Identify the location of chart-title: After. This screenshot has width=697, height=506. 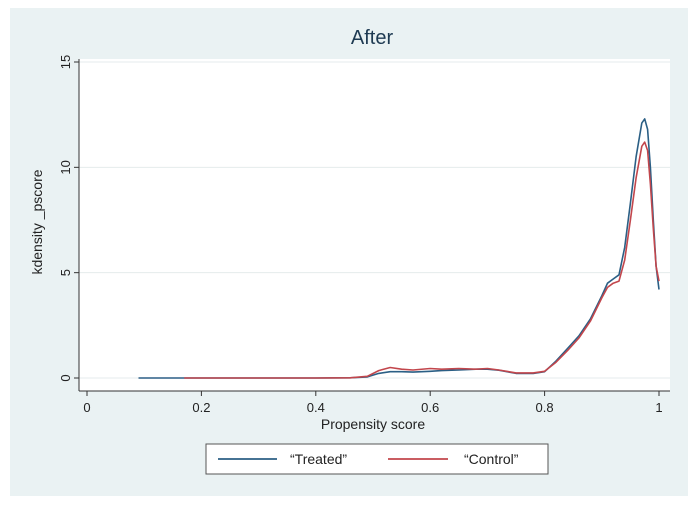
(372, 38).